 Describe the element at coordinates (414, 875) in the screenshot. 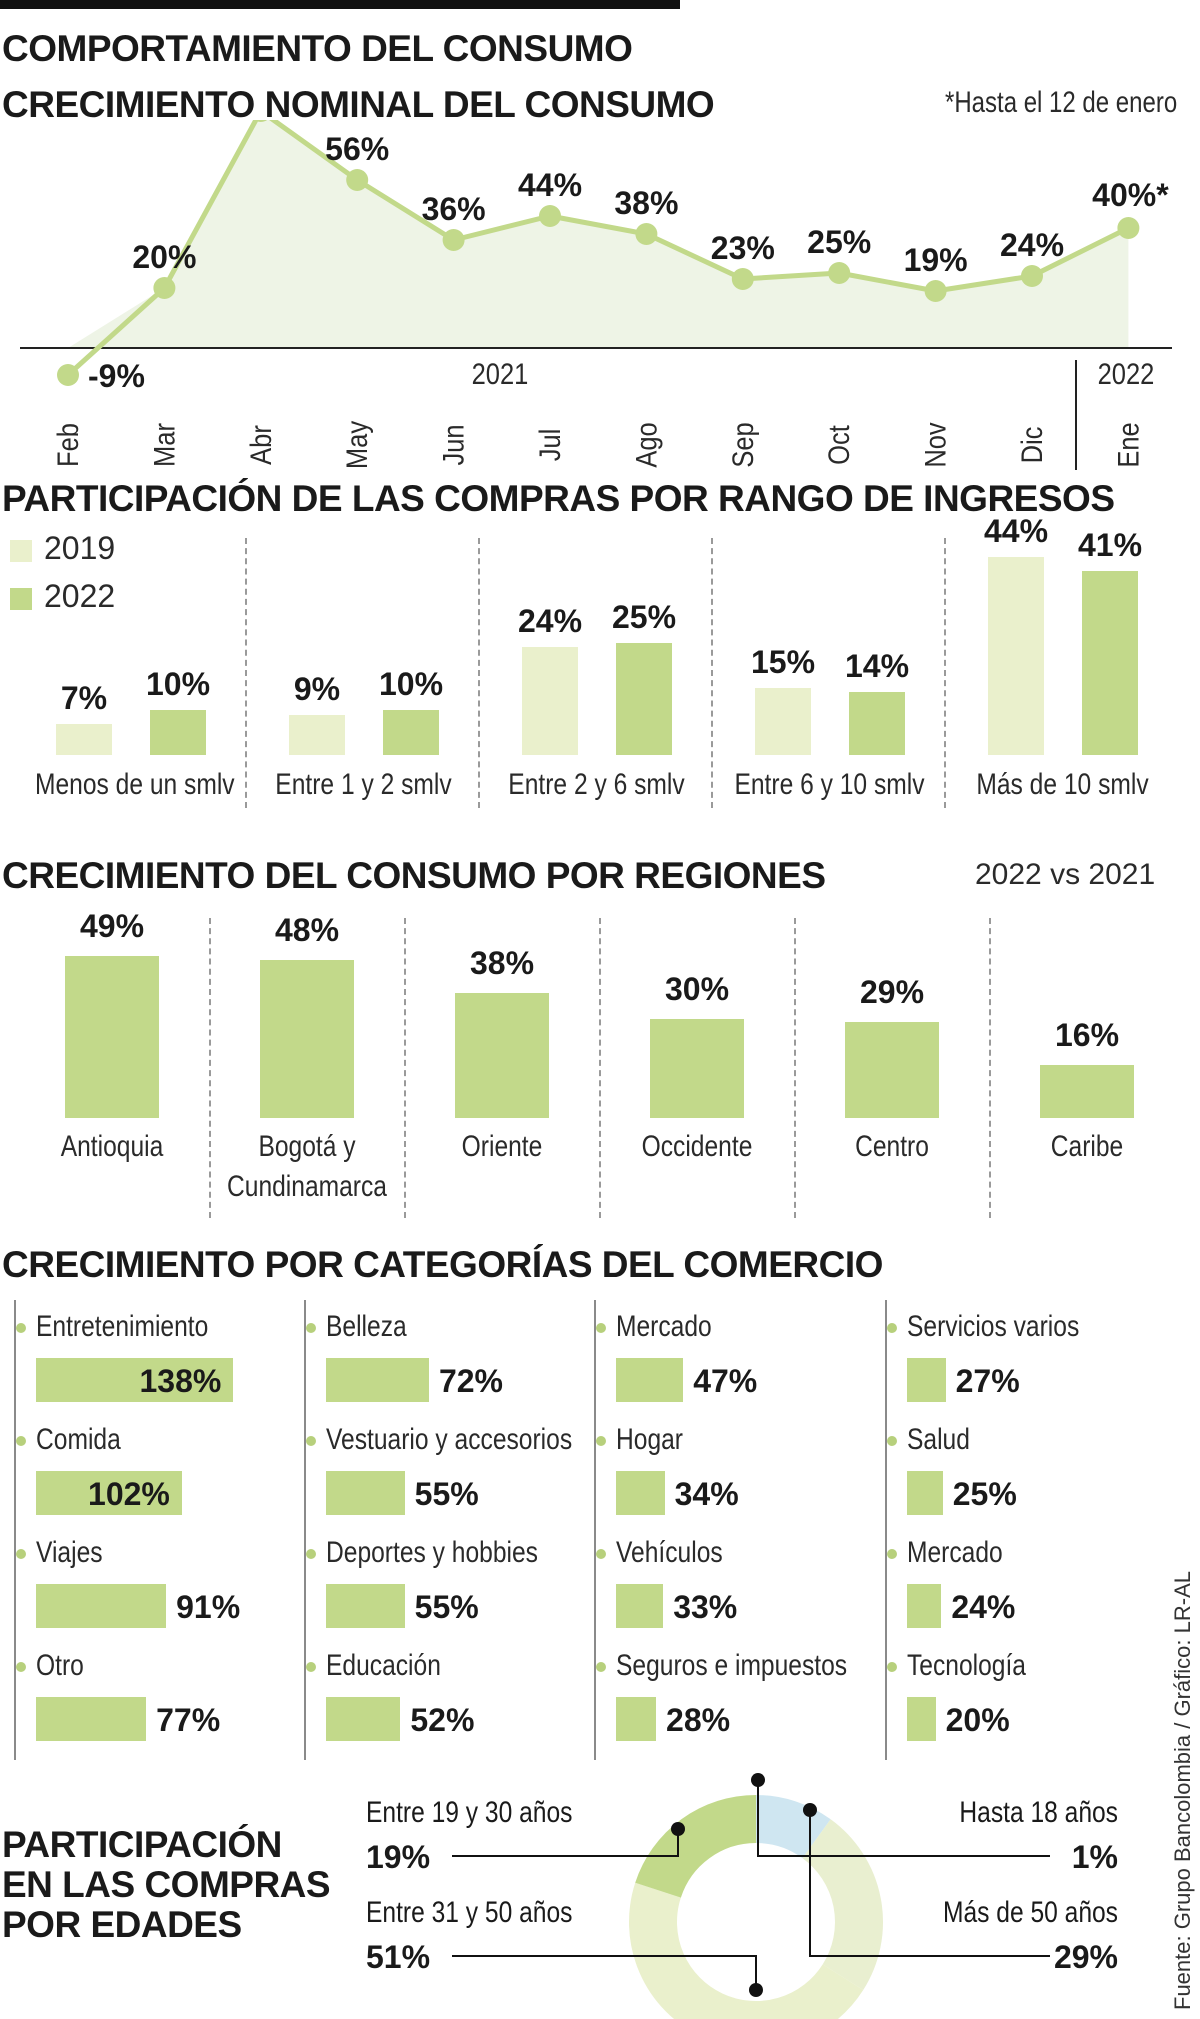

I see `regions-chart-title: CRECIMIENTO DEL CONSUMO POR REGIONES` at that location.